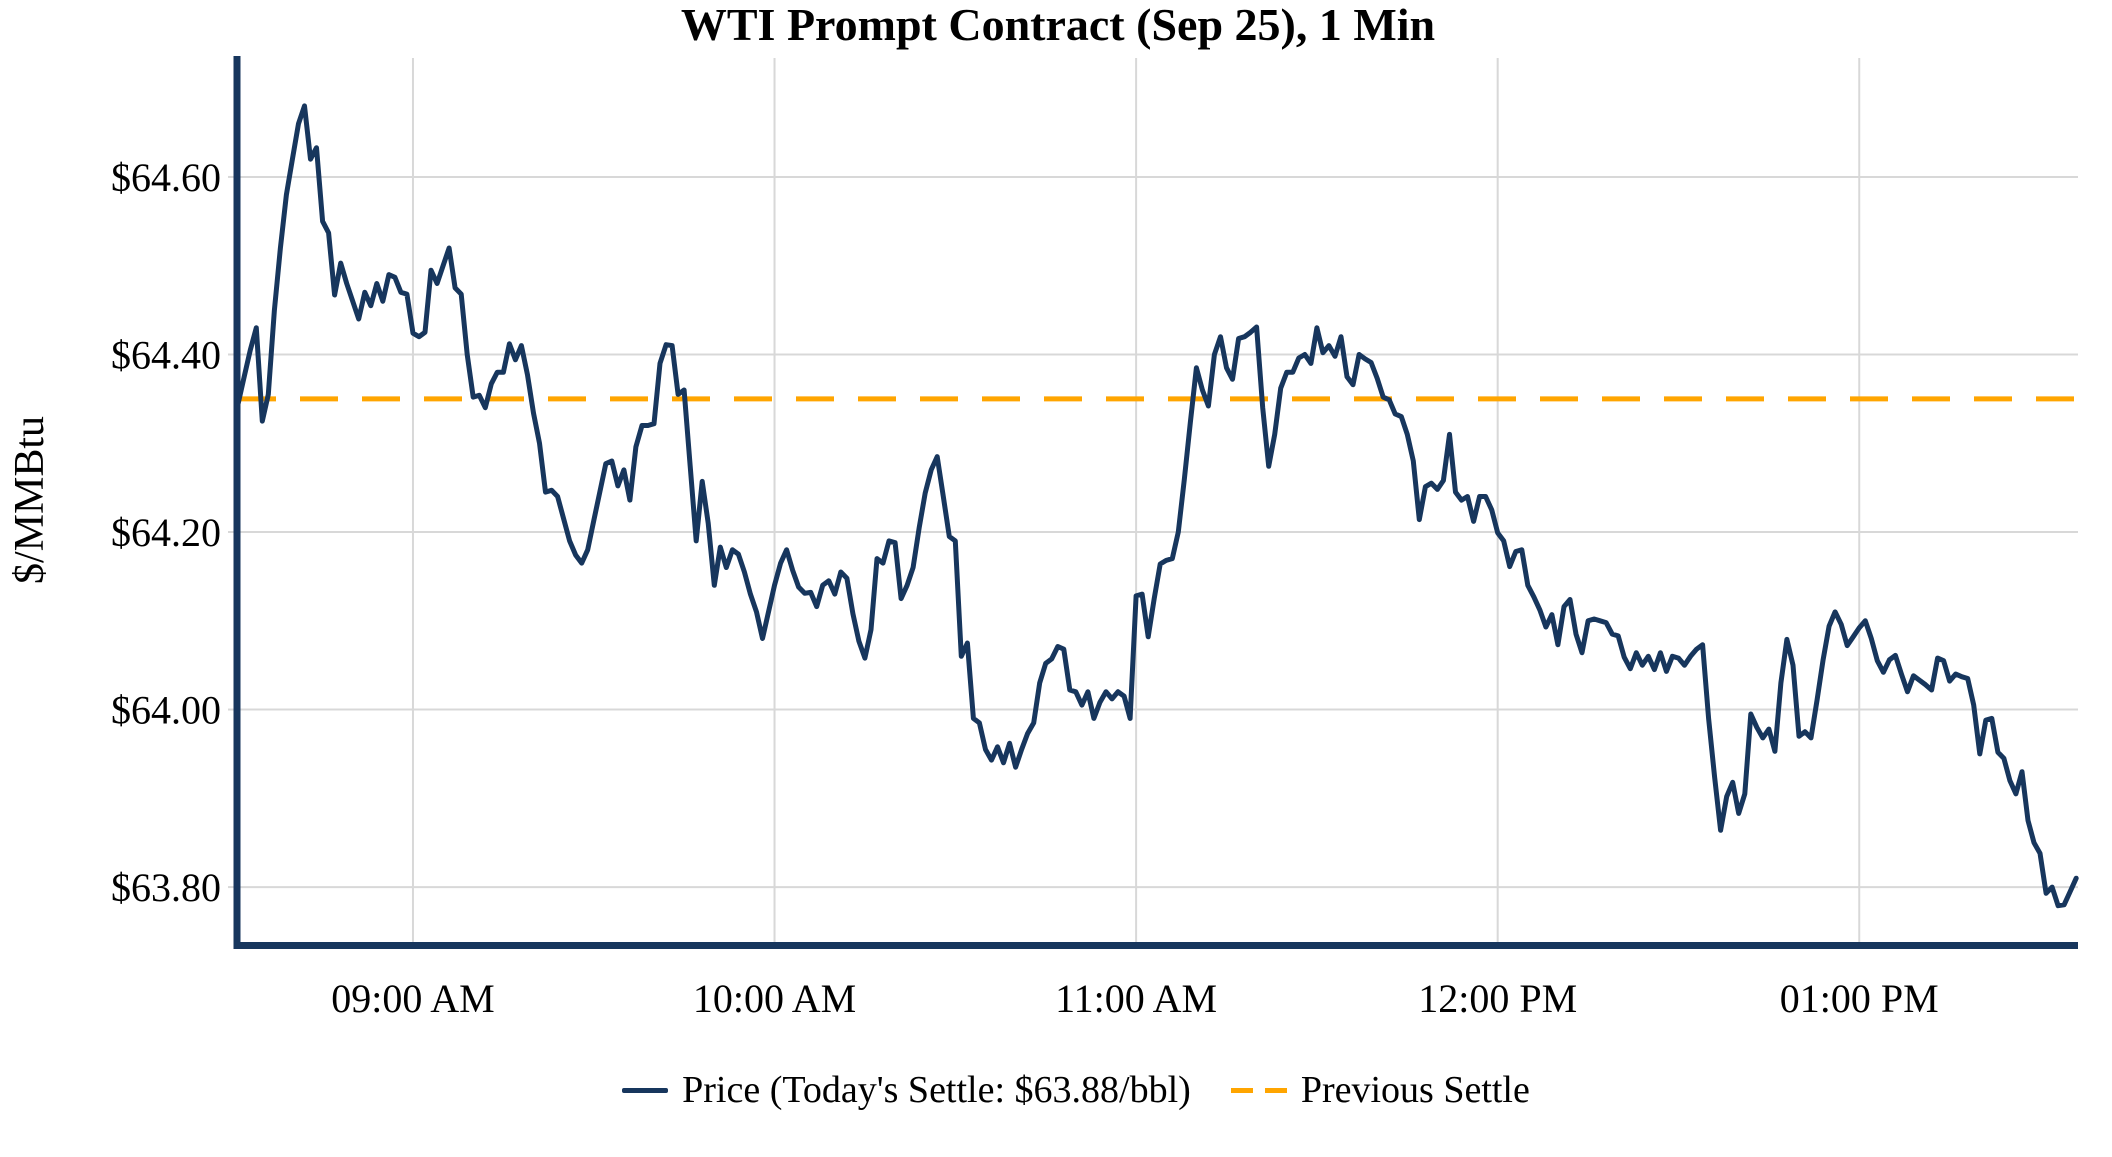  I want to click on y-axis-label: $/MMBtu, so click(30, 500).